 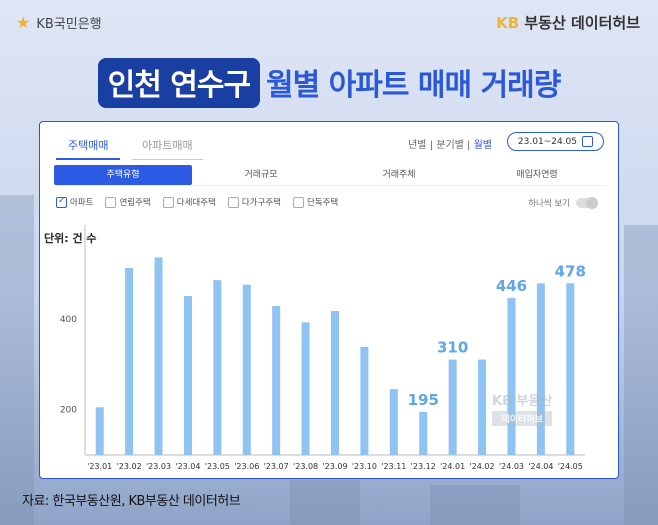 What do you see at coordinates (452, 348) in the screenshot?
I see `data-label: 310` at bounding box center [452, 348].